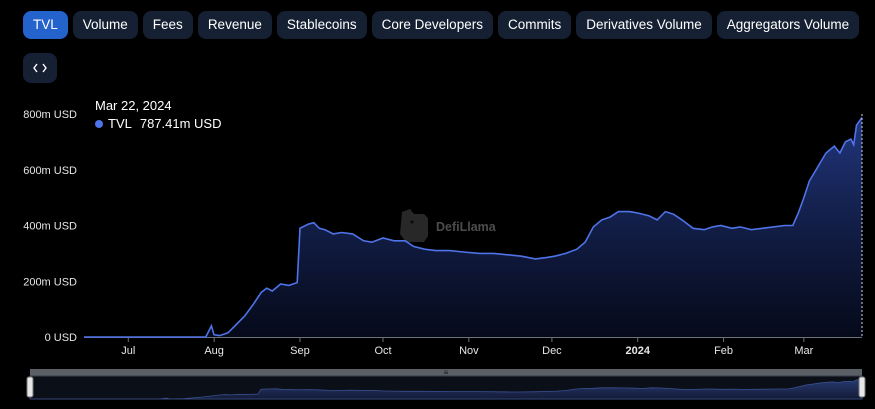  What do you see at coordinates (30, 387) in the screenshot?
I see `range-handle-left` at bounding box center [30, 387].